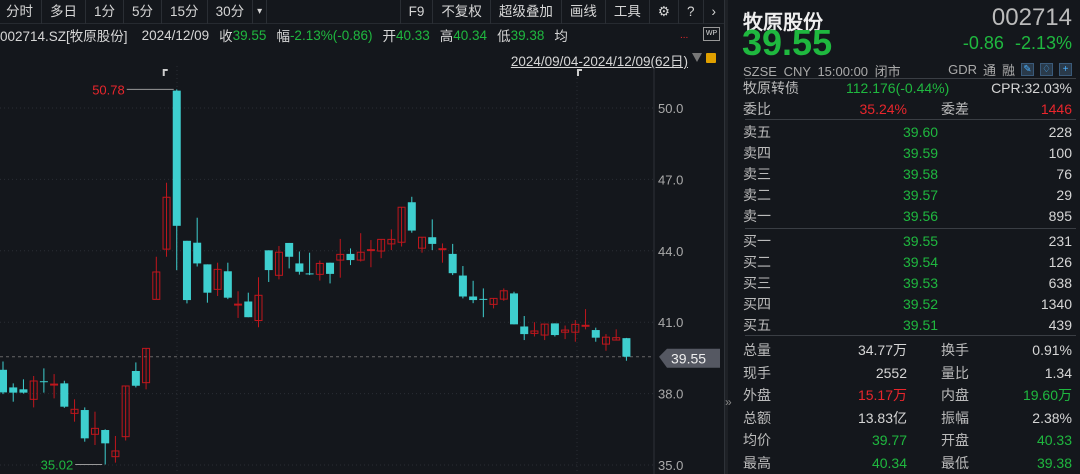 This screenshot has width=1080, height=474. I want to click on ask-label: 卖二, so click(757, 195).